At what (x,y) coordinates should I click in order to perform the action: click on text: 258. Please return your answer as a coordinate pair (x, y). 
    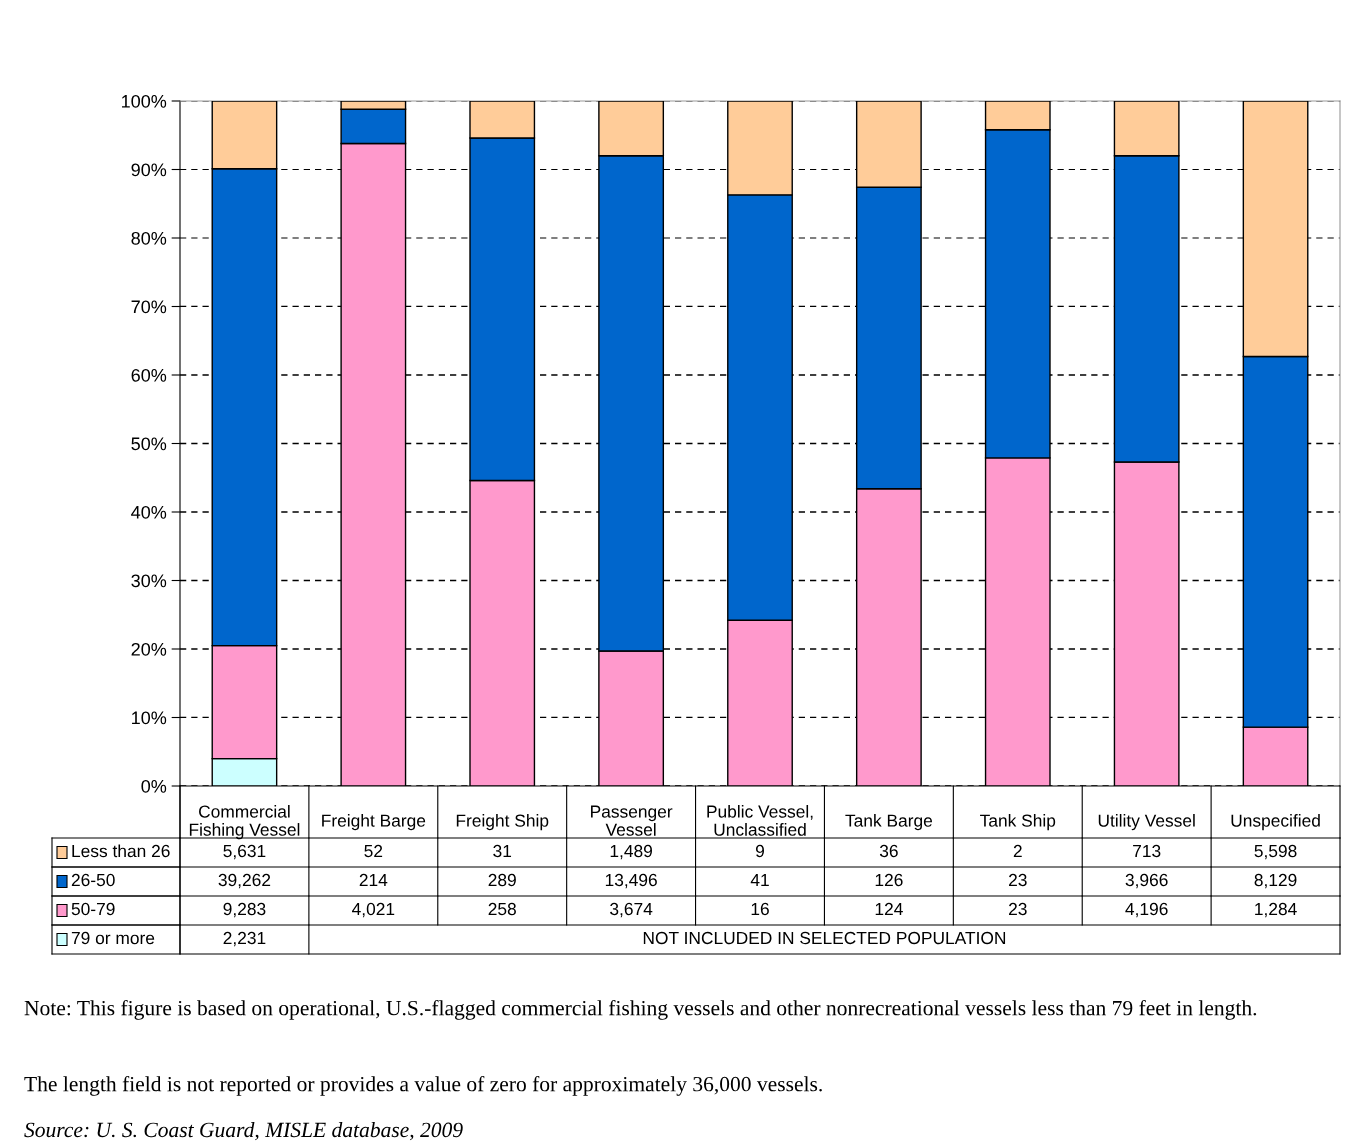
    Looking at the image, I should click on (502, 909).